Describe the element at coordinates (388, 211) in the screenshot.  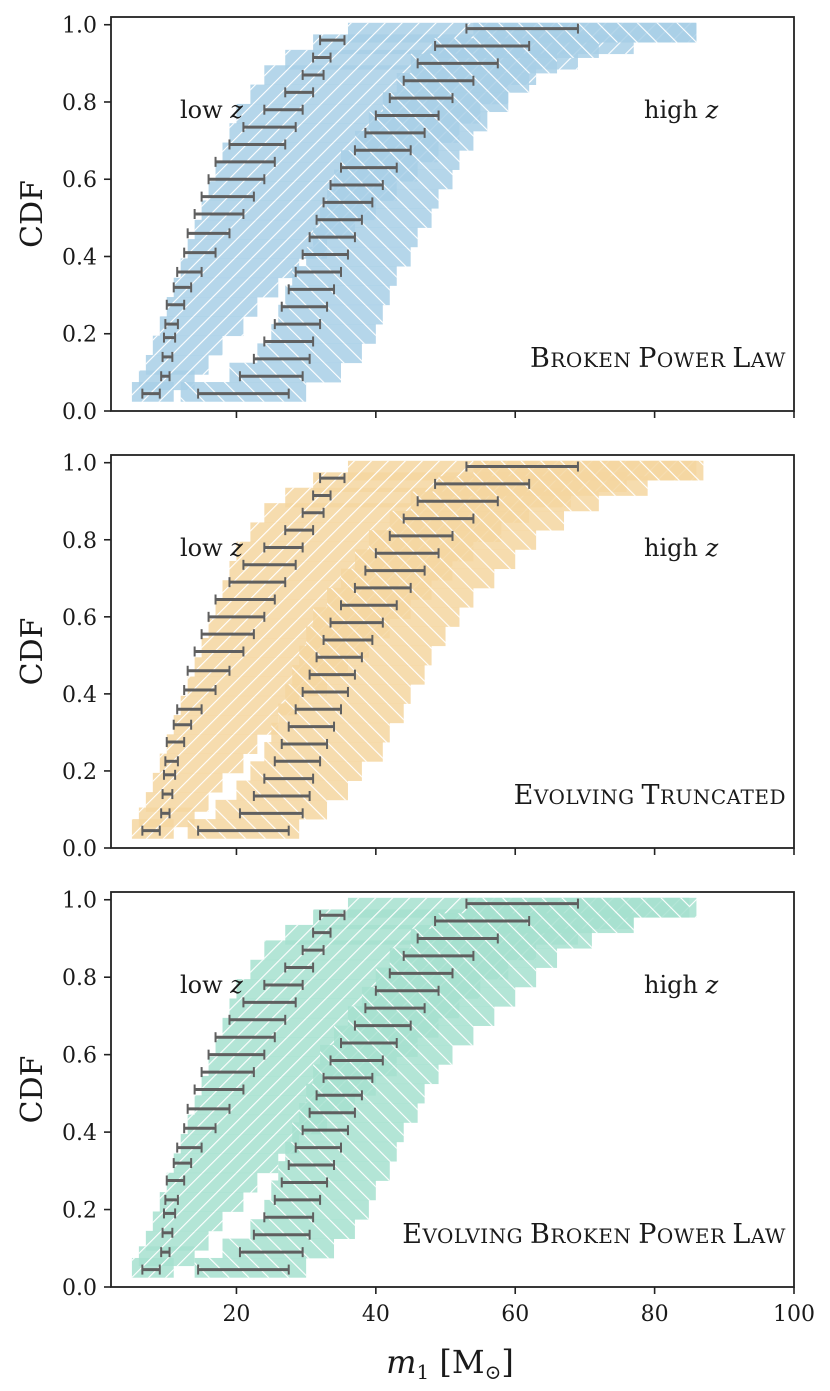
I see `high-z-errorbars` at that location.